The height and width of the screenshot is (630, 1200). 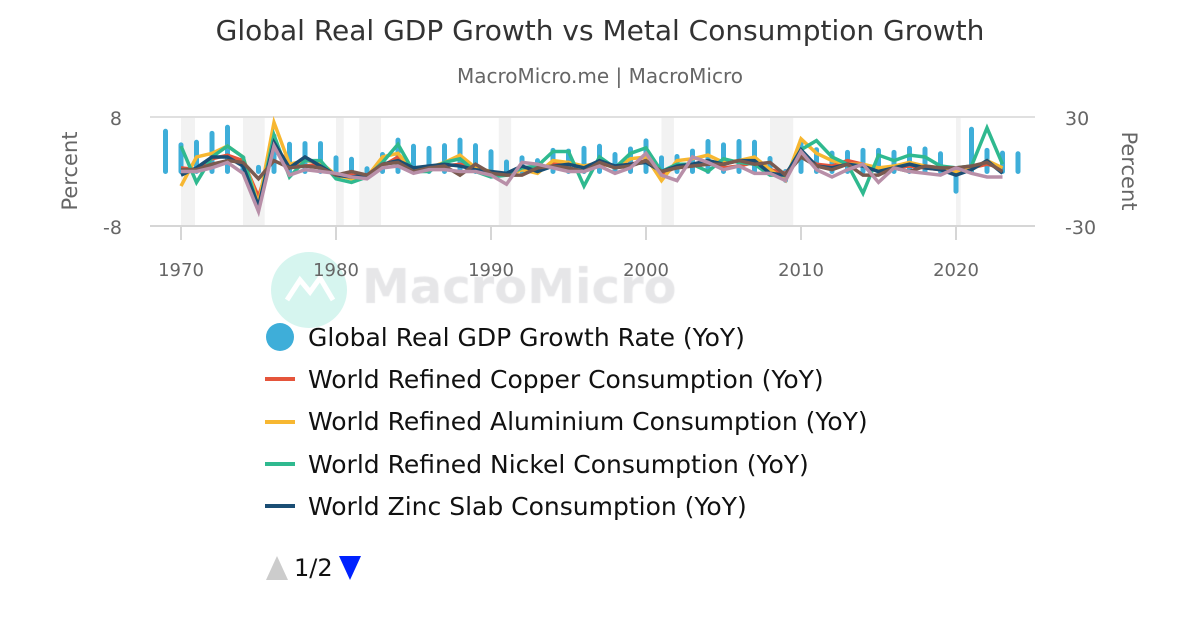 I want to click on recession-band, so click(x=340, y=171).